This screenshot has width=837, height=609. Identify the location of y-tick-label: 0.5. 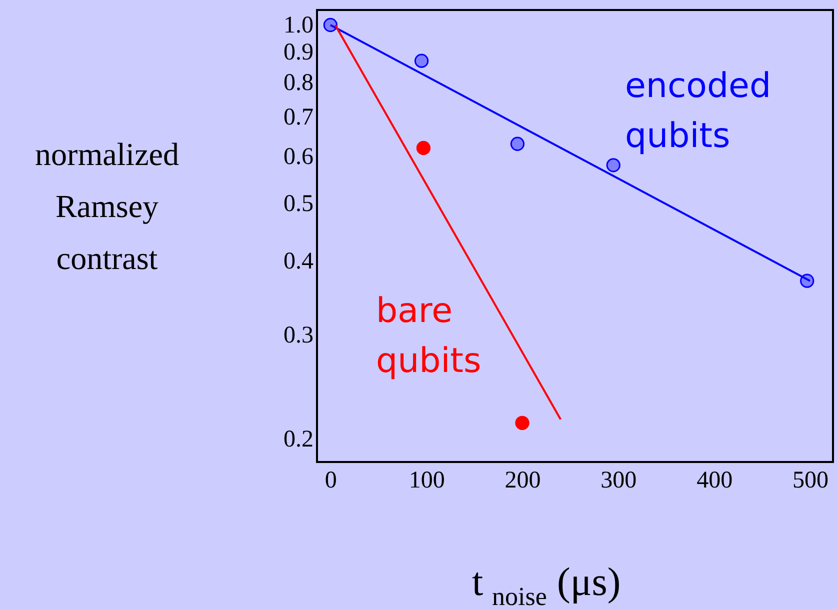
(299, 203).